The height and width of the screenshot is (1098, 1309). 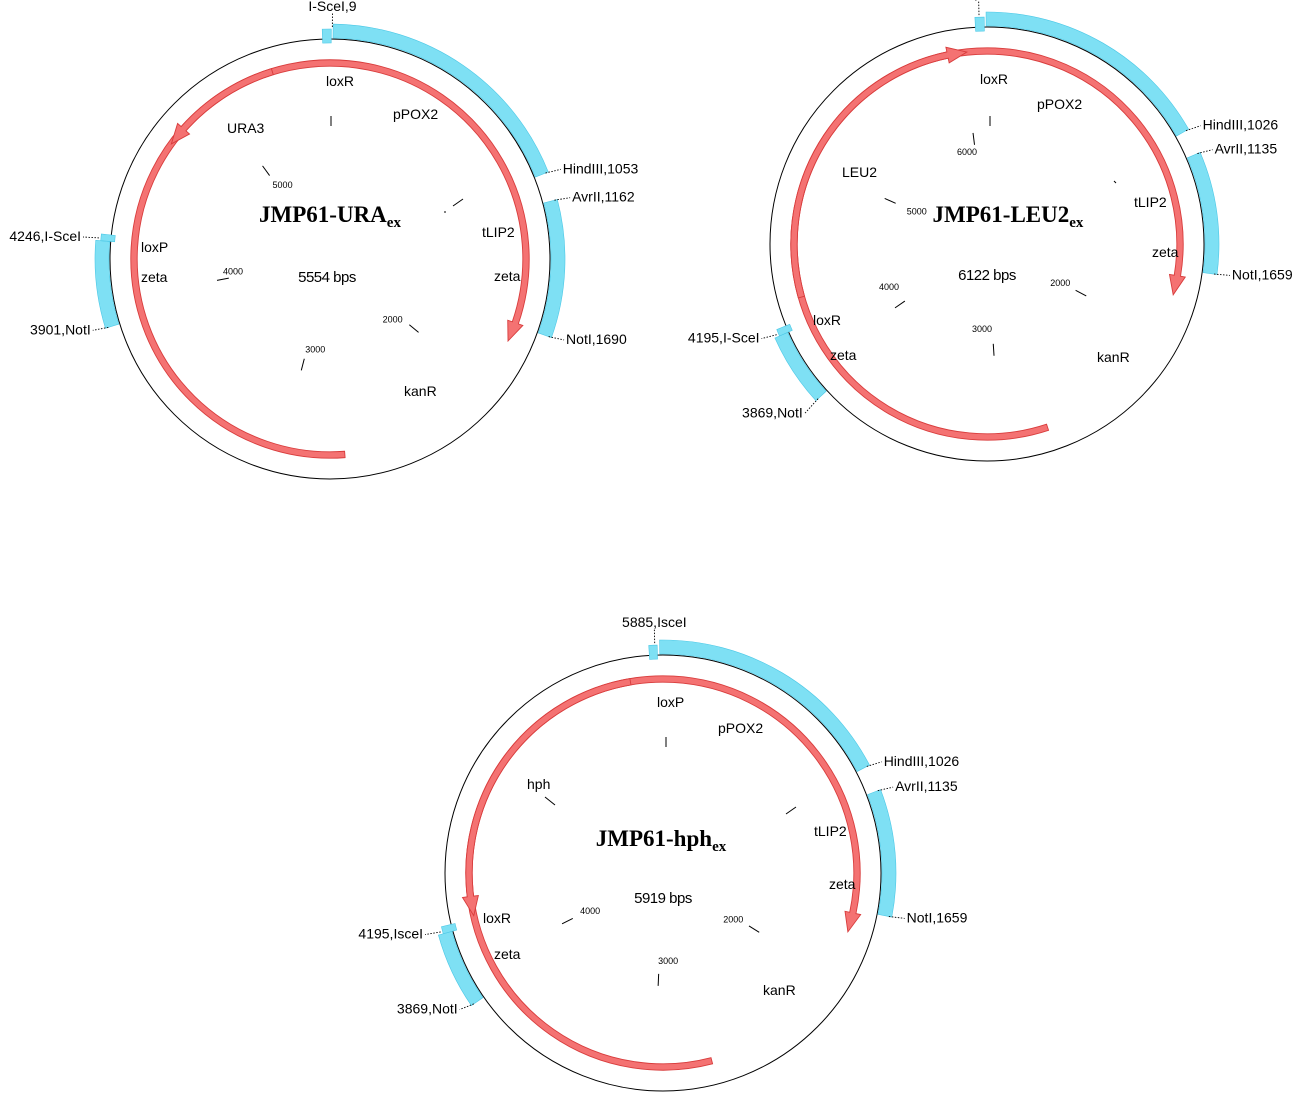 I want to click on map-title: JMP61-LEU2ex, so click(x=1008, y=216).